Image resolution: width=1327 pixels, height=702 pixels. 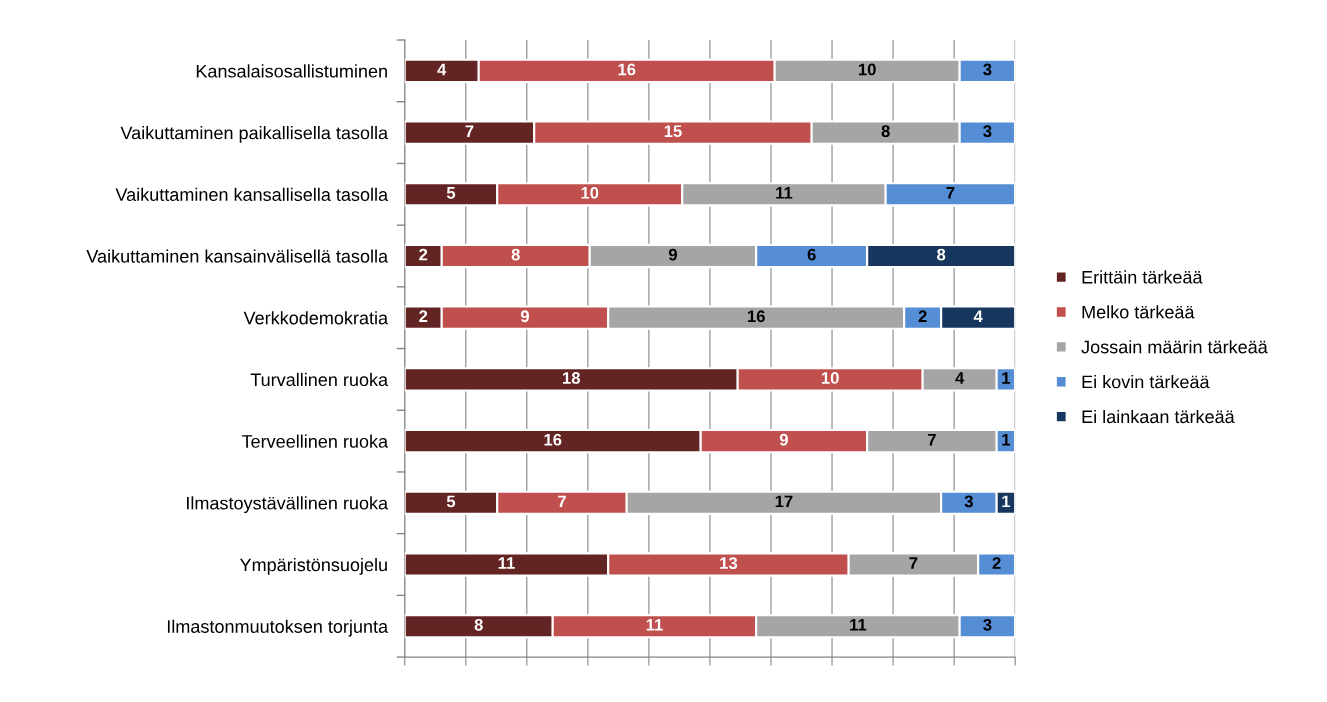 I want to click on y-tick-label: Kansalaisosallistuminen, so click(x=291, y=71).